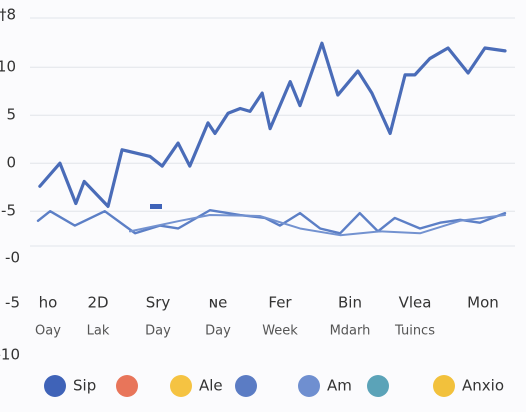  Describe the element at coordinates (350, 331) in the screenshot. I see `x-sublabel: Mdarh` at that location.